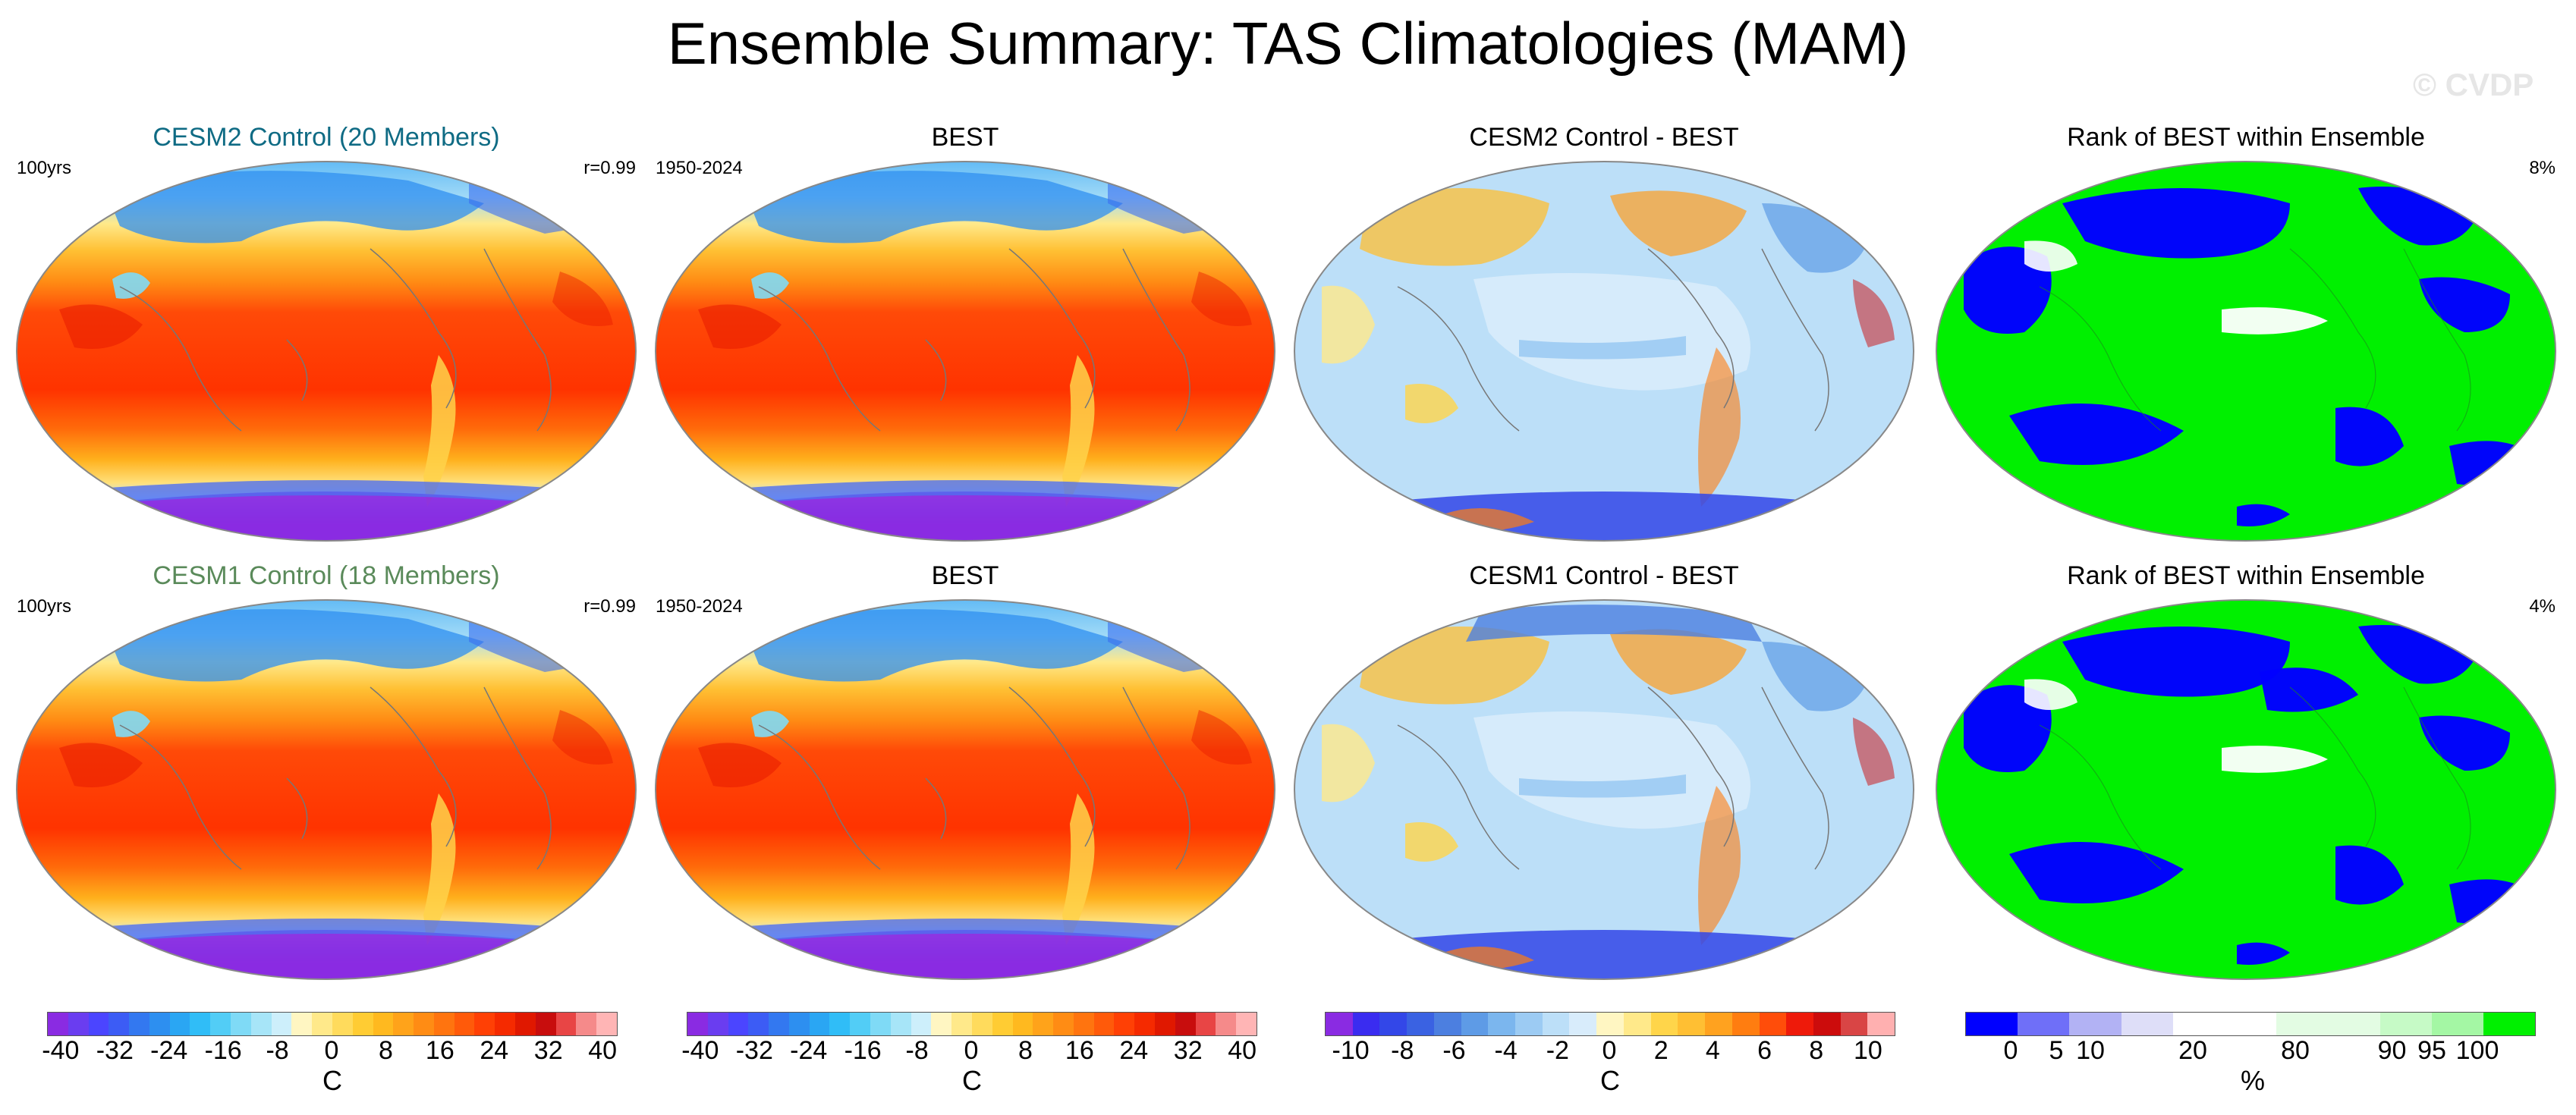 This screenshot has height=1115, width=2576. Describe the element at coordinates (2392, 1050) in the screenshot. I see `colorbar-tick-label: 90` at that location.